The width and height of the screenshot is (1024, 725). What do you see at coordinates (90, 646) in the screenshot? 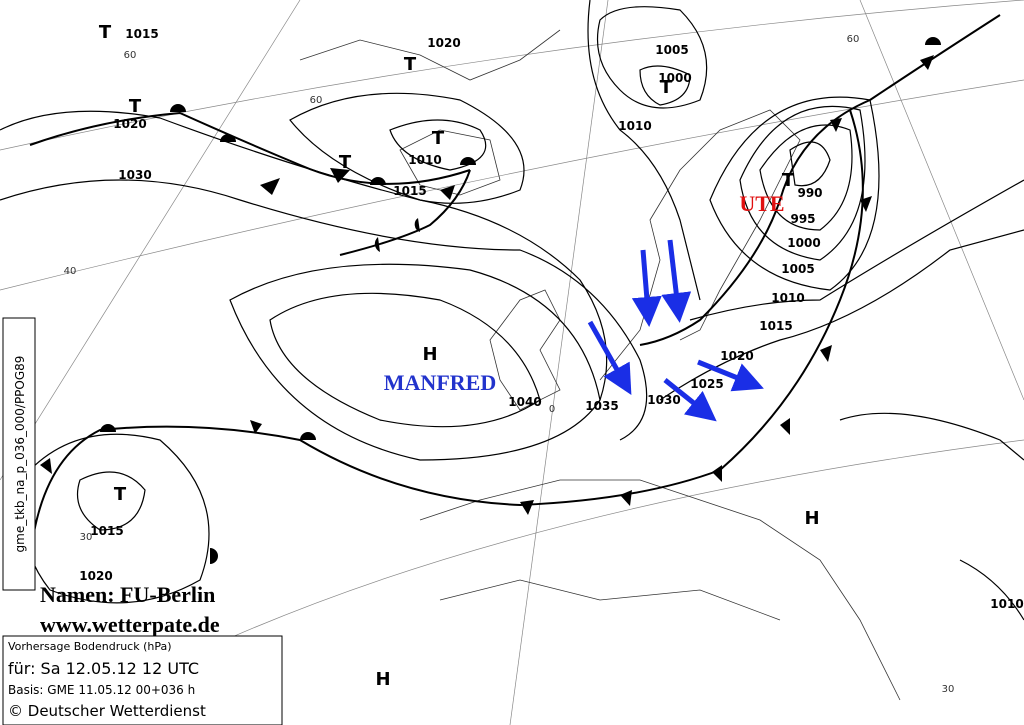
I see `info-line: Vorhersage Bodendruck (hPa)` at bounding box center [90, 646].